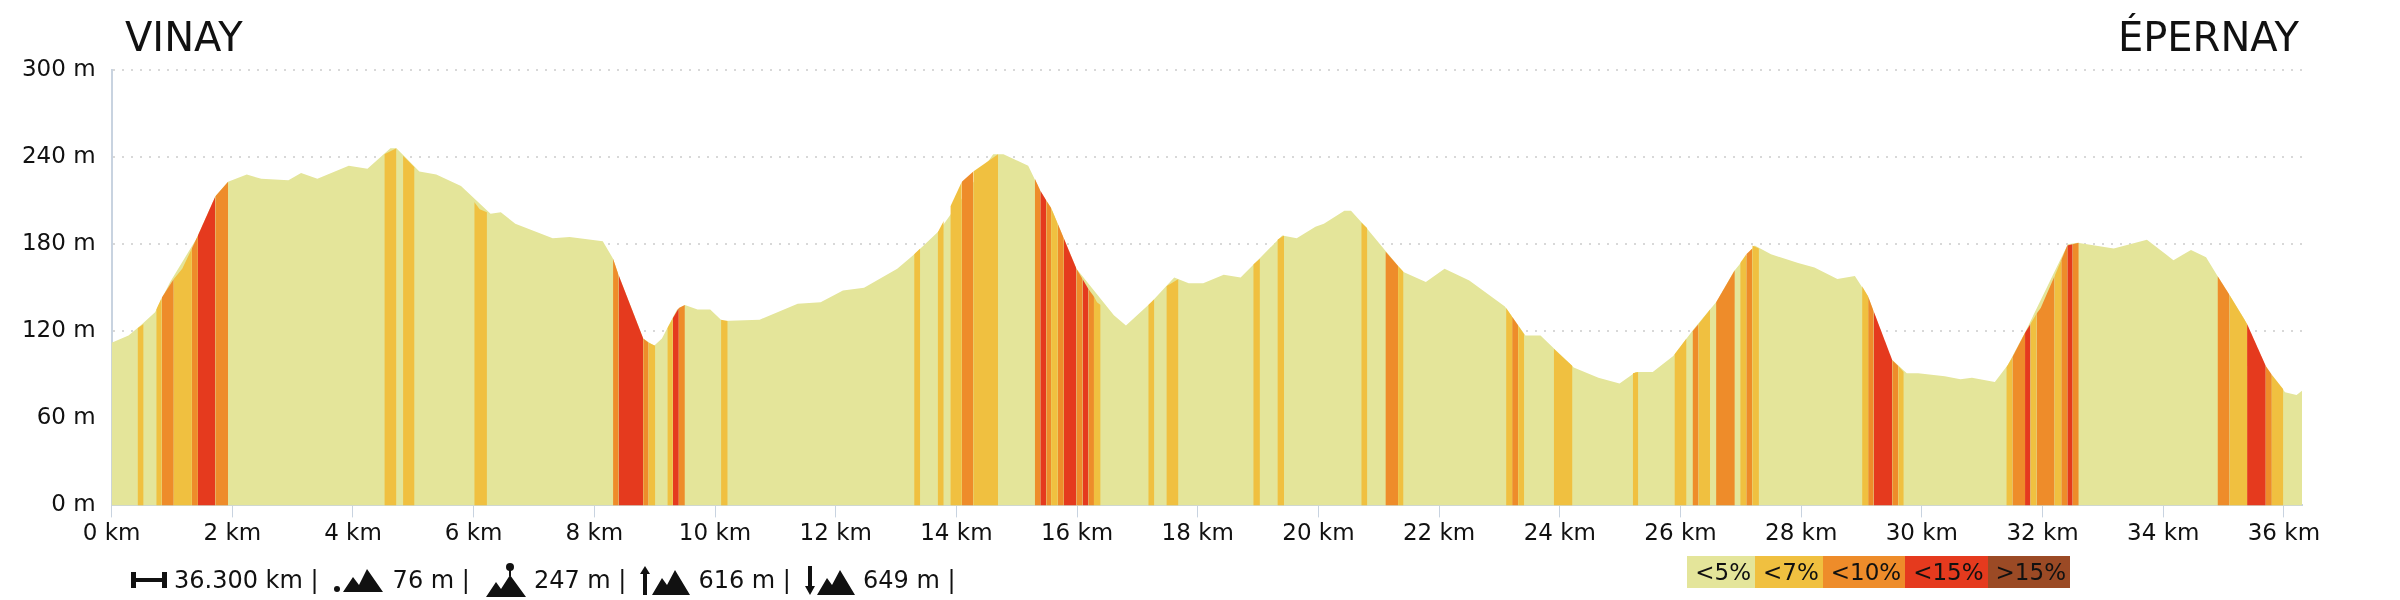  I want to click on x-tick-label: 20 km, so click(1318, 532).